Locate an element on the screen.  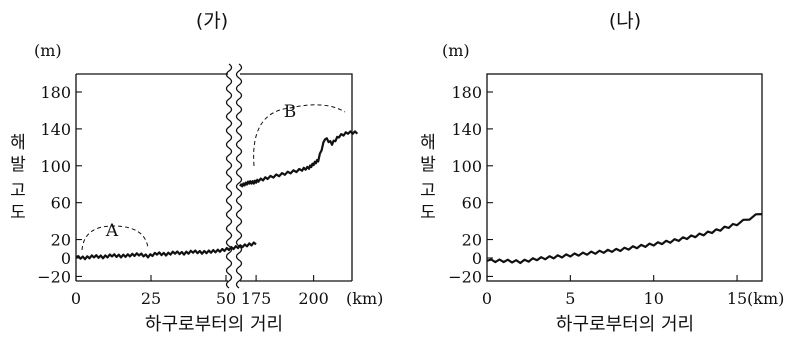
series-line is located at coordinates (624, 239).